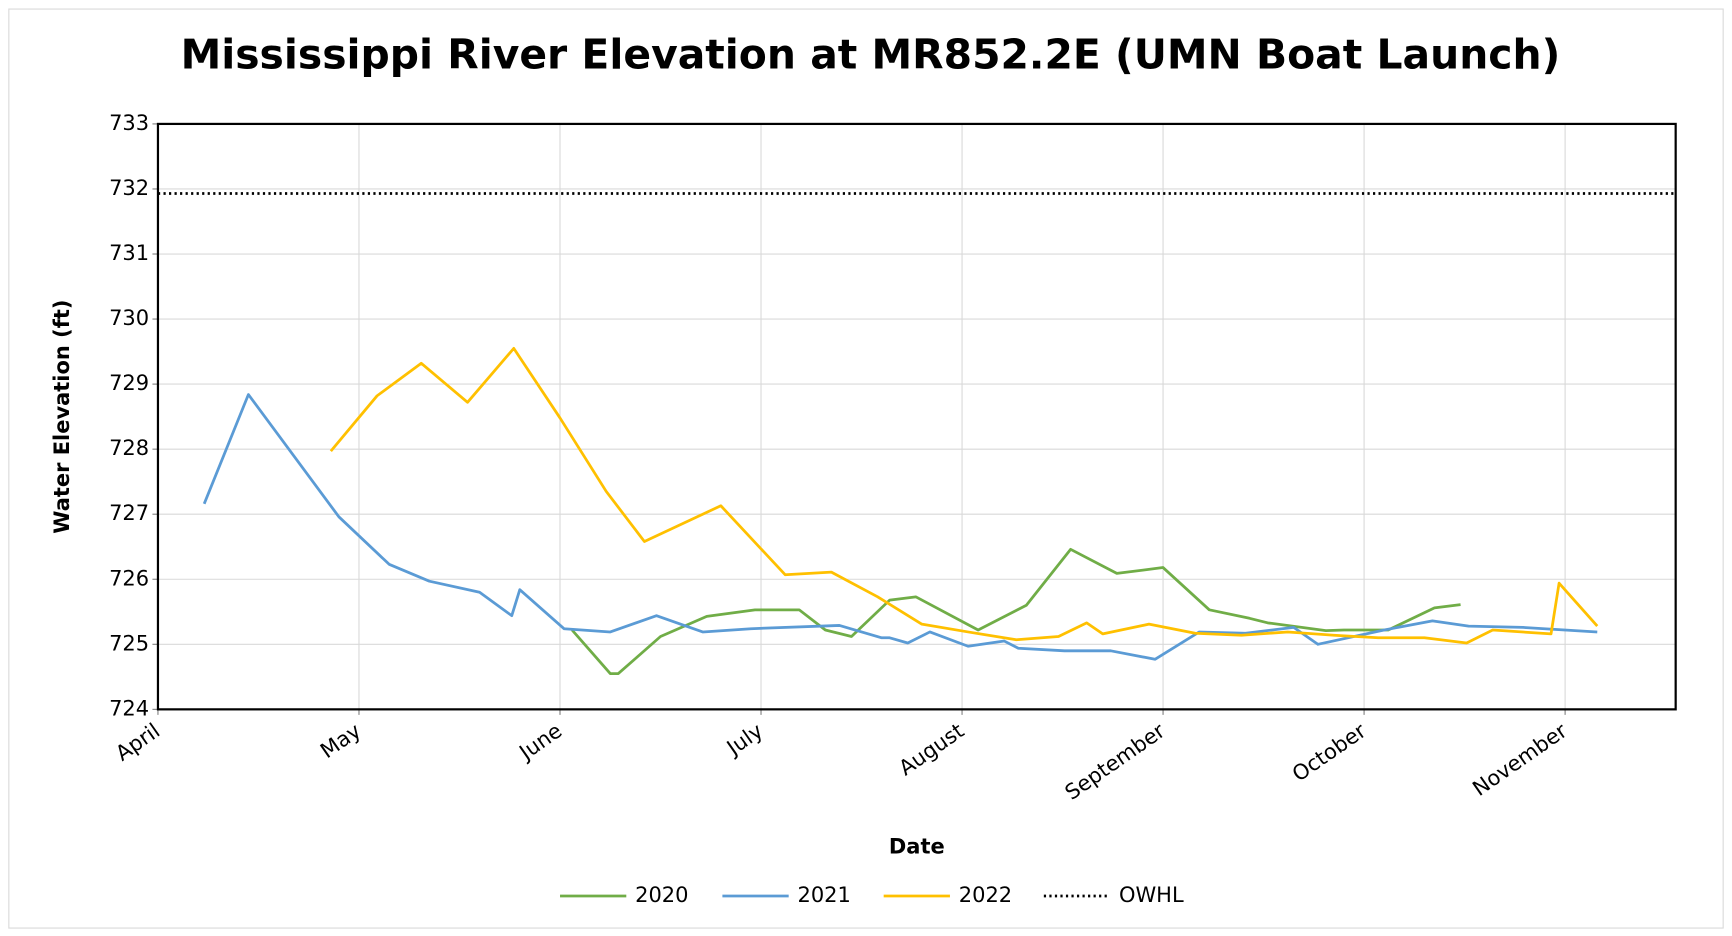  Describe the element at coordinates (917, 846) in the screenshot. I see `x-axis-label: Date` at that location.